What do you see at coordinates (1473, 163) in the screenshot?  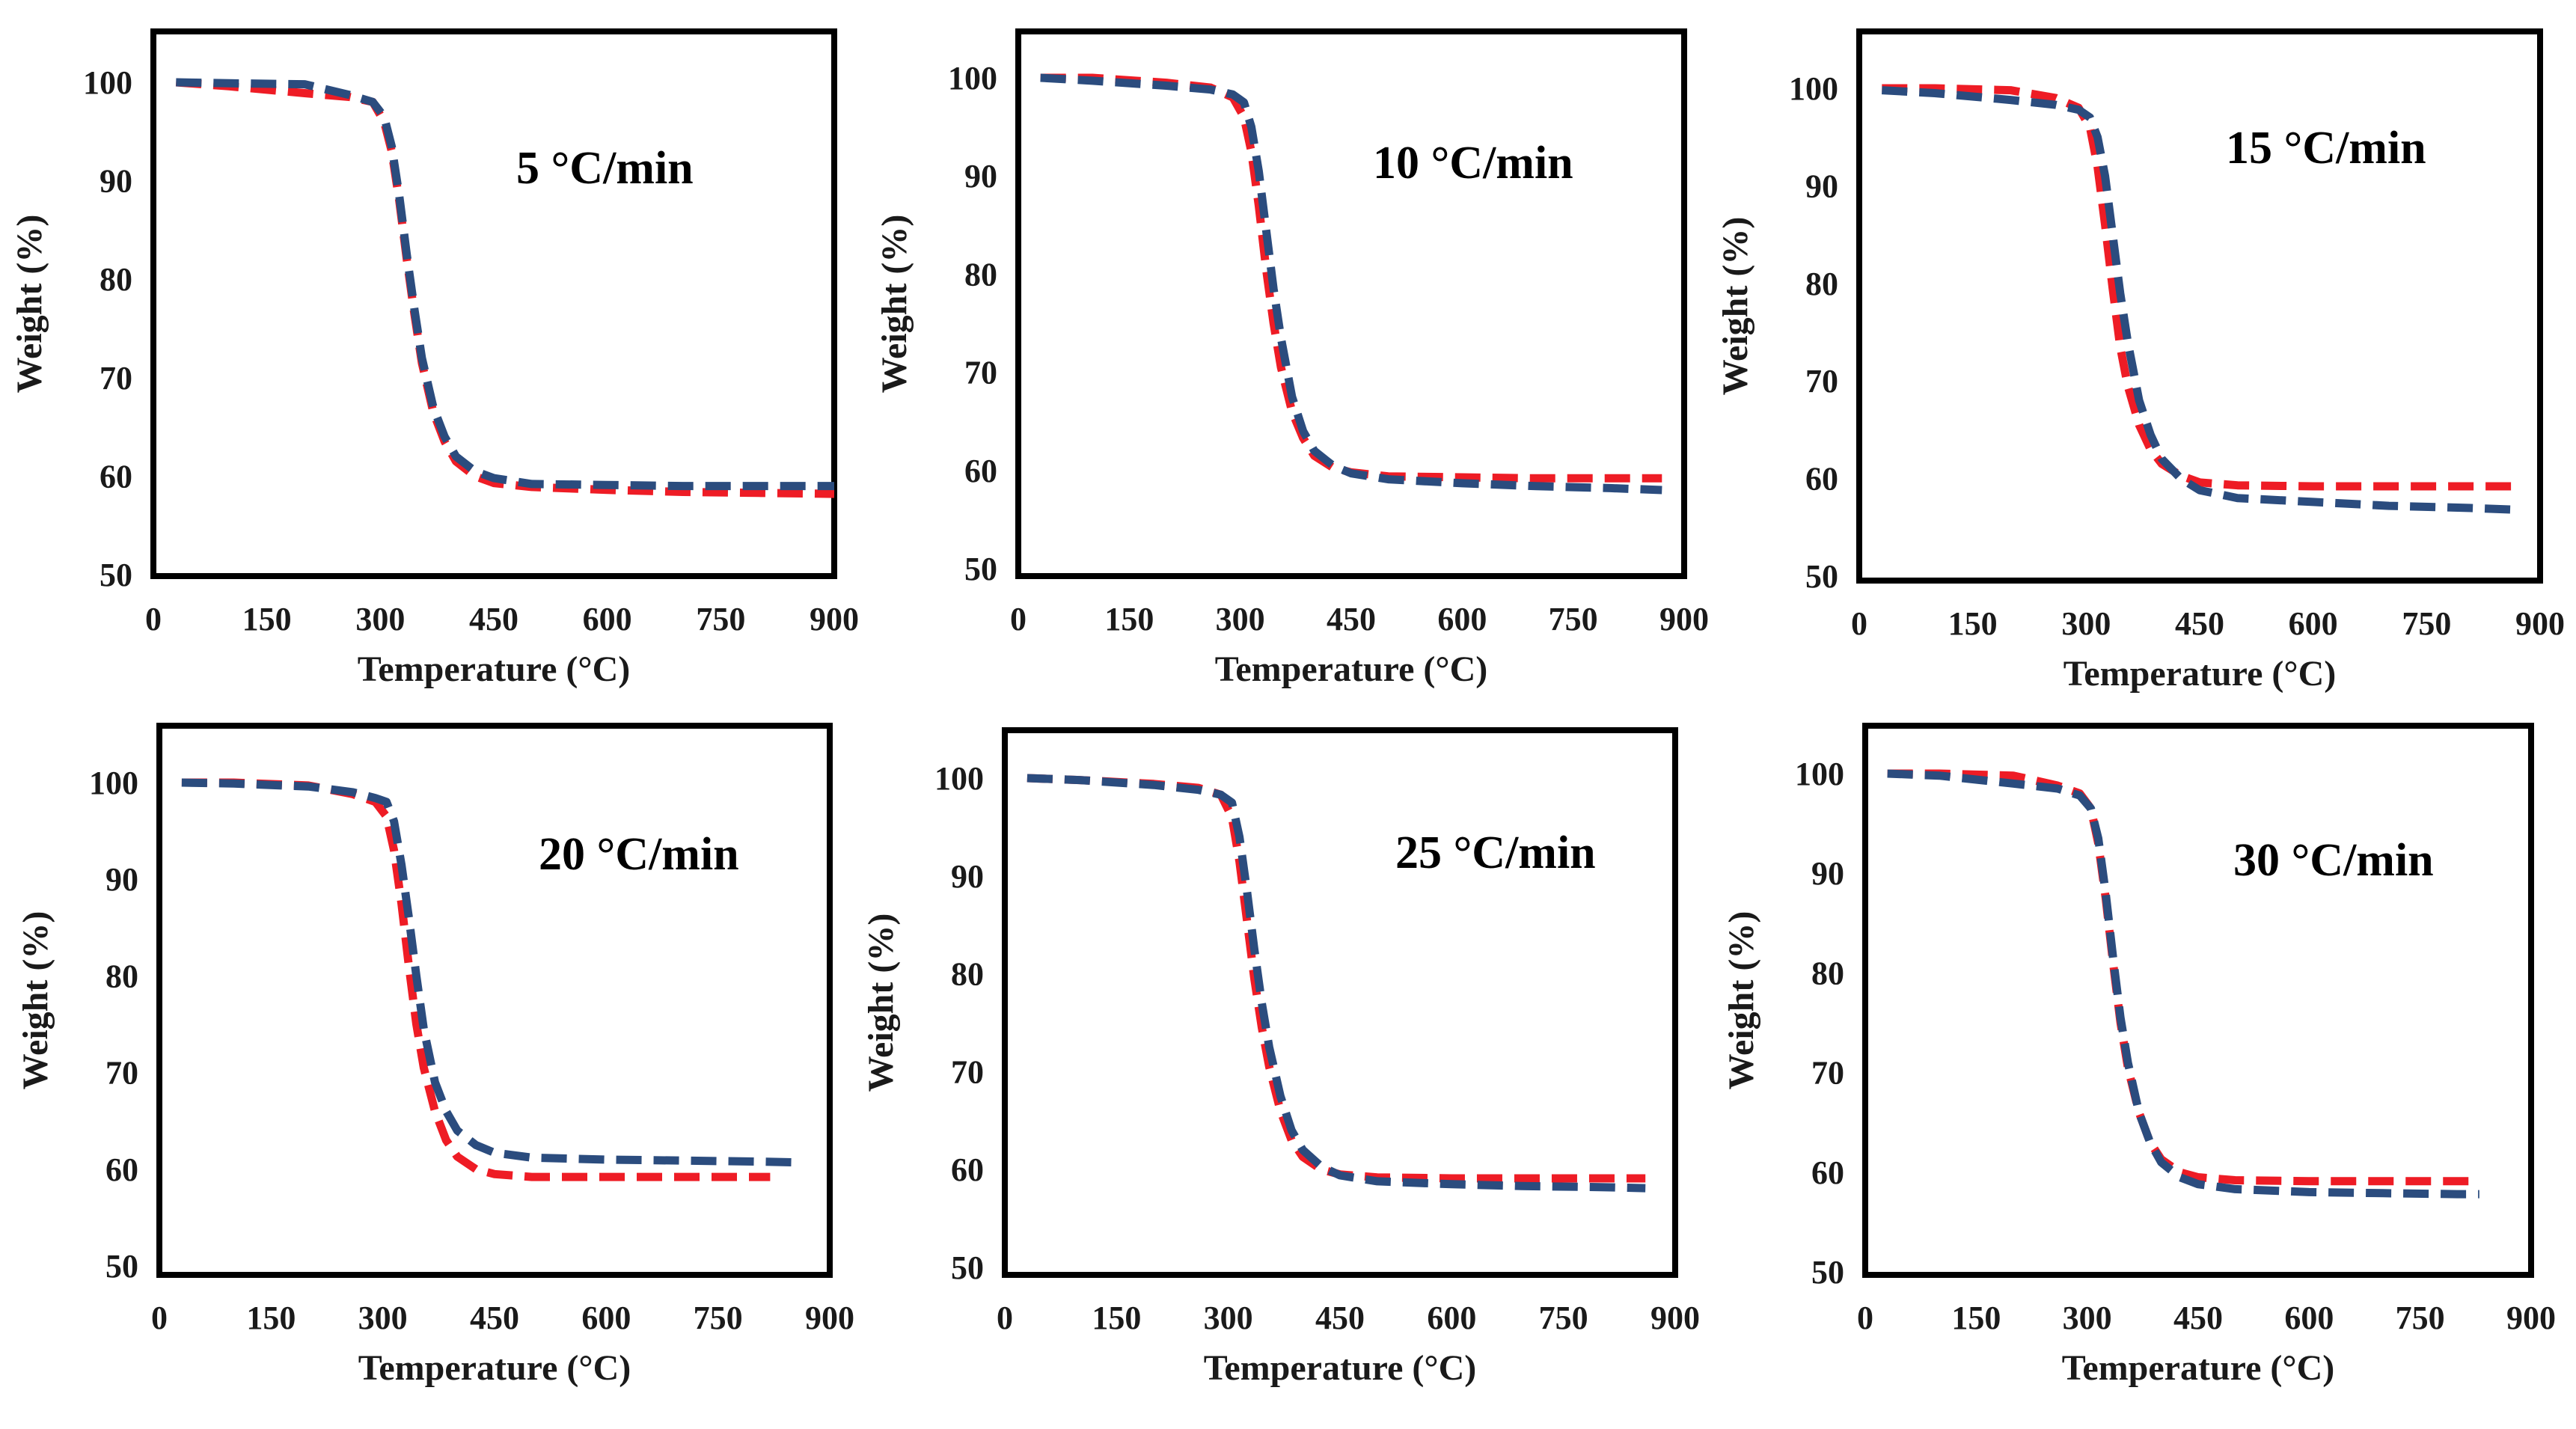 I see `heating-rate-label: 10 °C/min` at bounding box center [1473, 163].